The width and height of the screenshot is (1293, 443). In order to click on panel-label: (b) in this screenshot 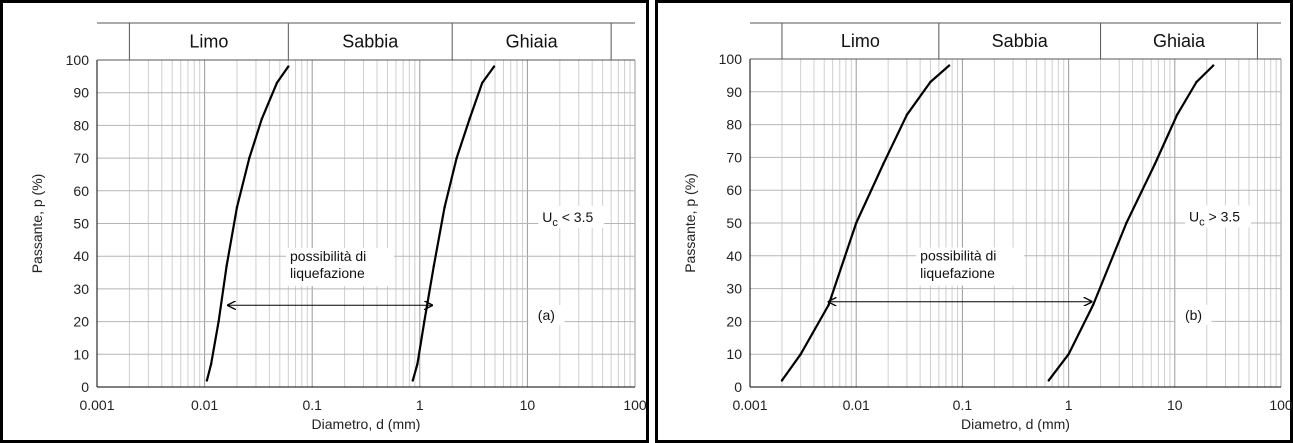, I will do `click(1193, 315)`.